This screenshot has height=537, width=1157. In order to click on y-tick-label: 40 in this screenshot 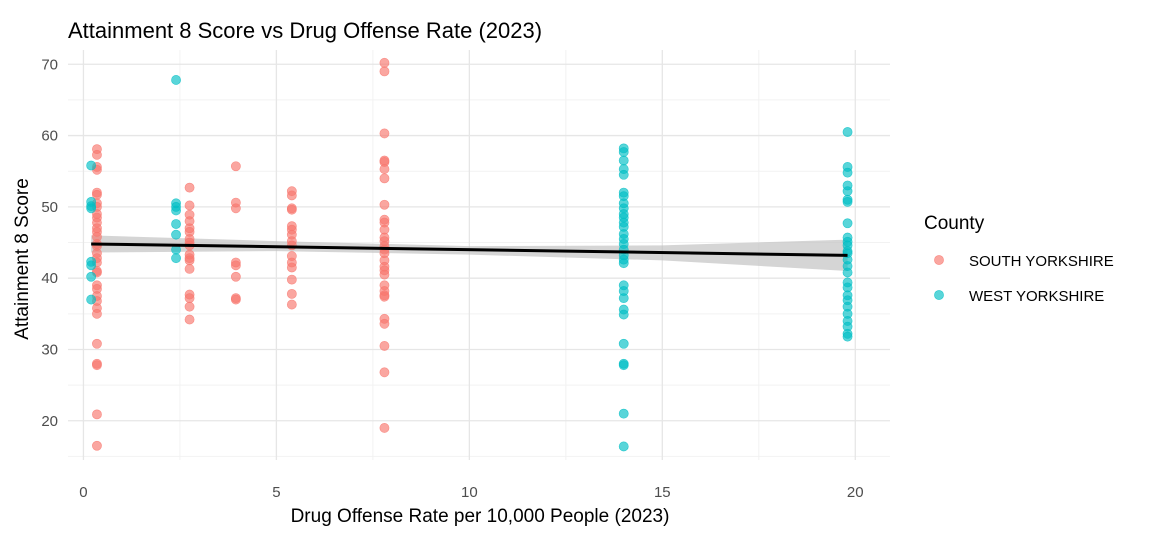, I will do `click(49, 278)`.